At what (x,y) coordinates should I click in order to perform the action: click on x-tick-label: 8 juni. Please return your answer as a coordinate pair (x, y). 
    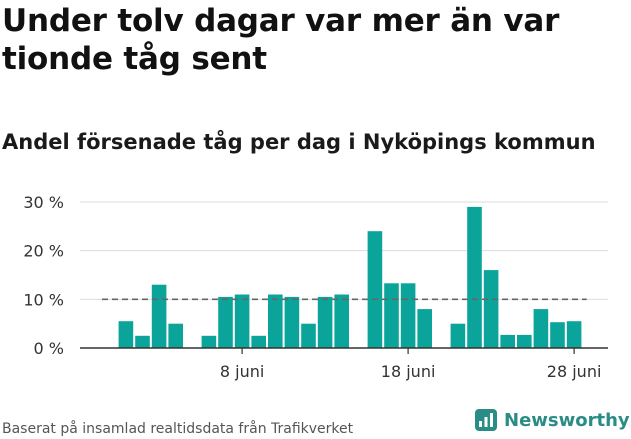
    Looking at the image, I should click on (242, 371).